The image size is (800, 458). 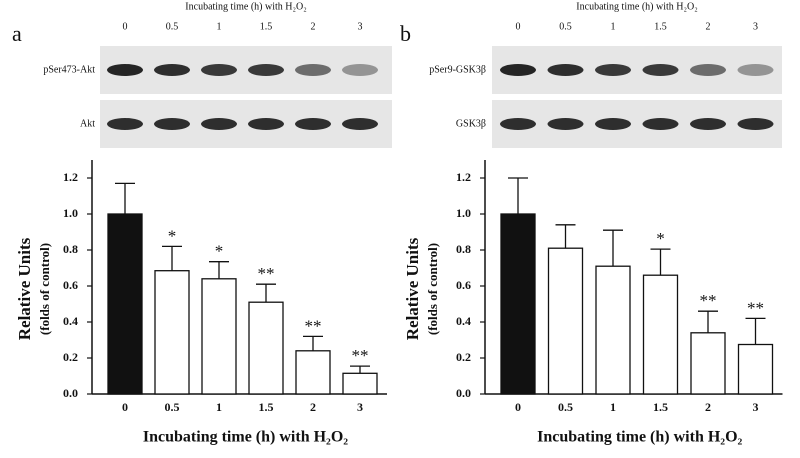 I want to click on blot-row-label: Akt, so click(x=87, y=123).